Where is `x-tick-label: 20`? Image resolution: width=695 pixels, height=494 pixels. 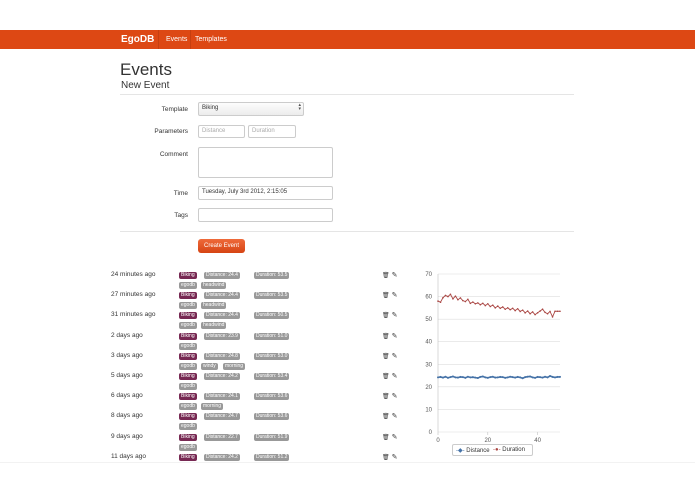
x-tick-label: 20 is located at coordinates (487, 441).